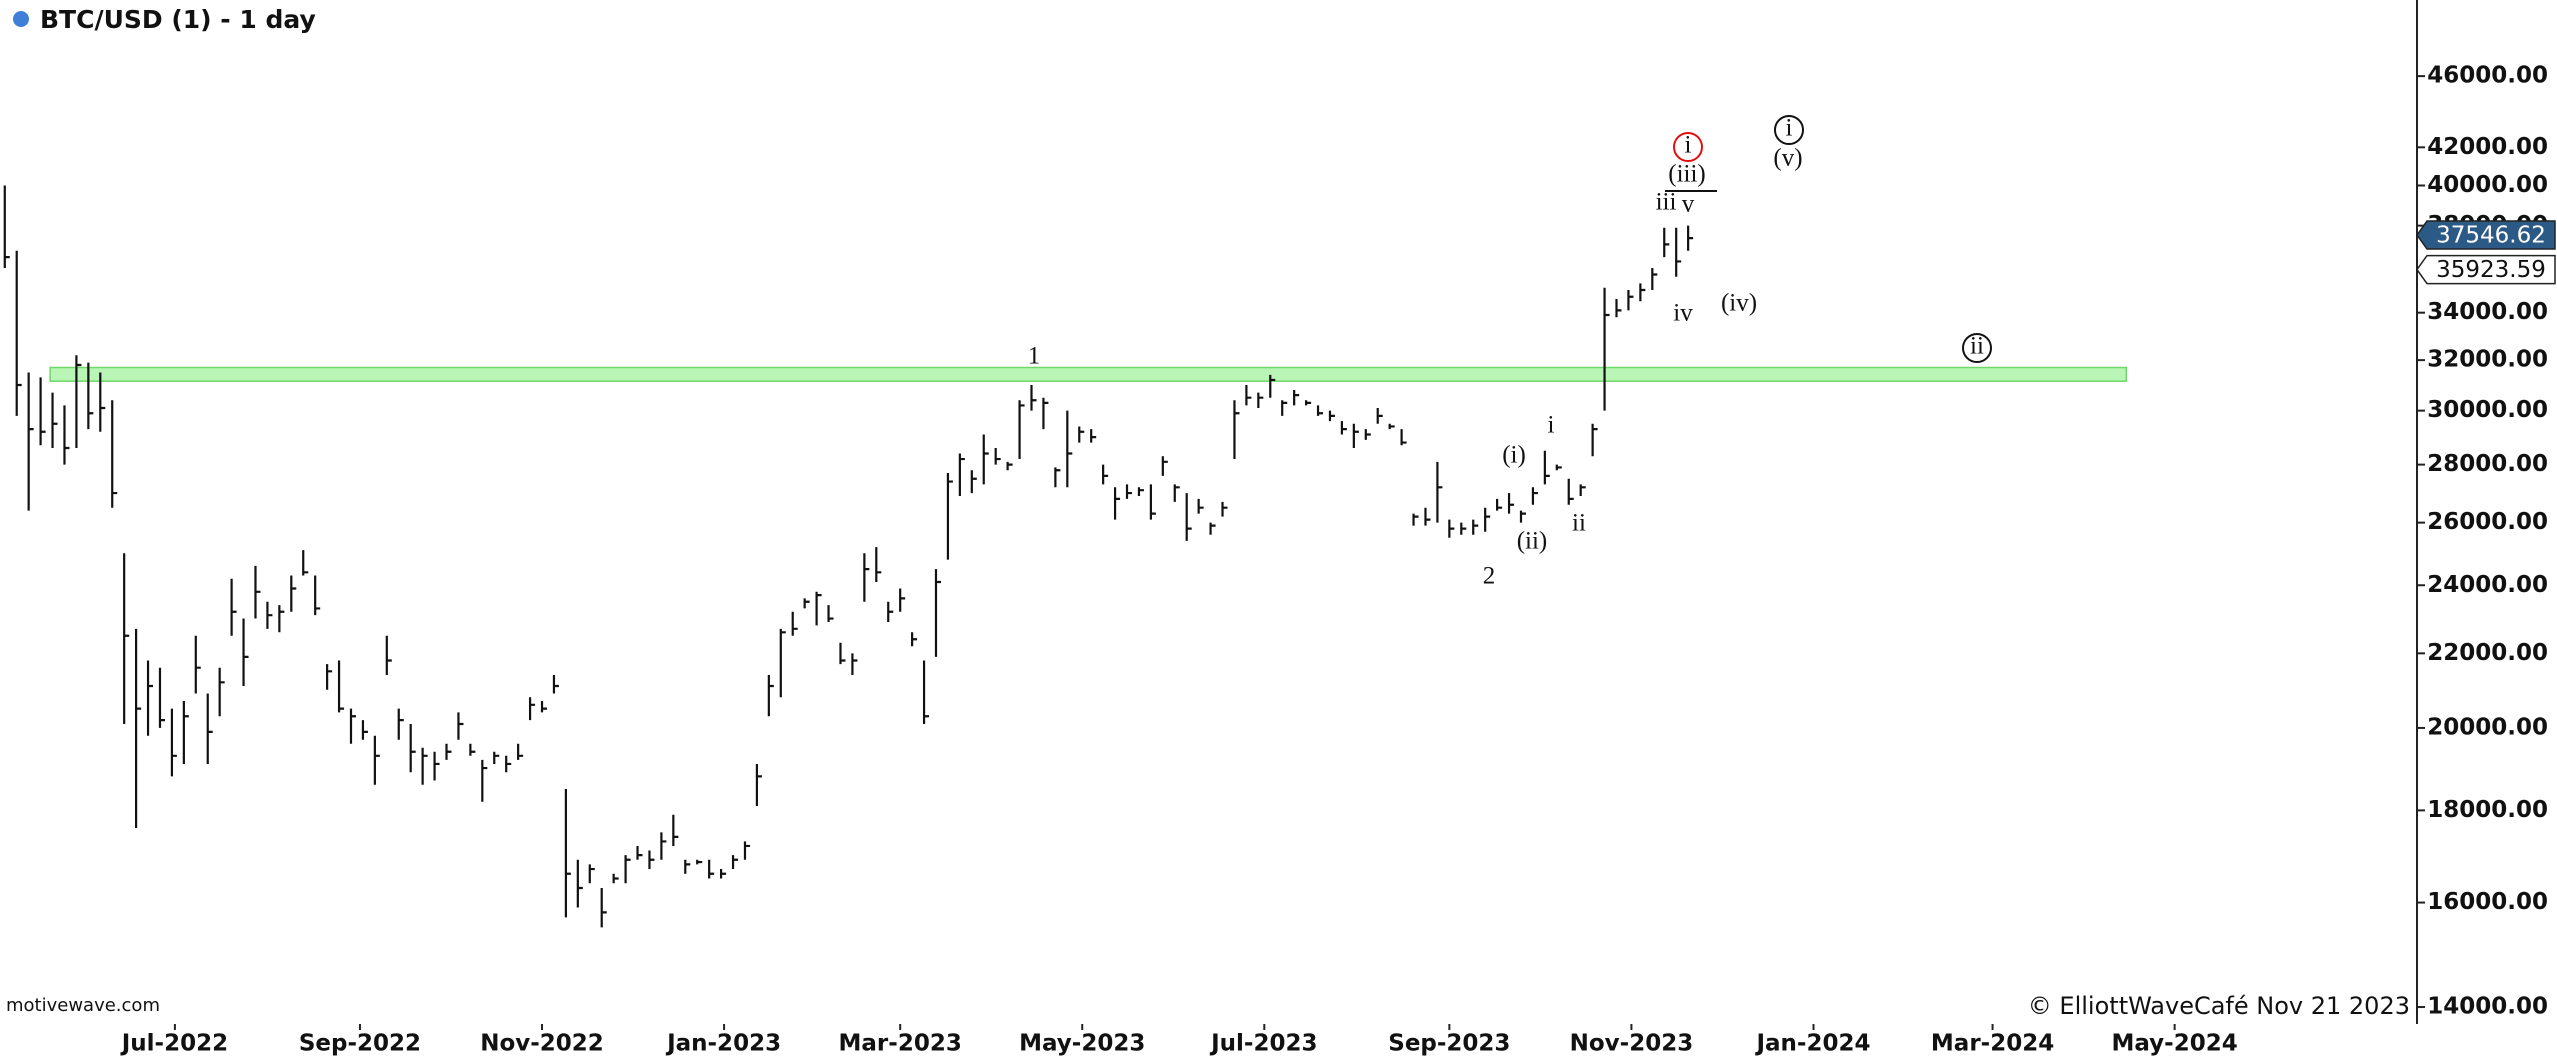 The width and height of the screenshot is (2557, 1057). What do you see at coordinates (2487, 185) in the screenshot?
I see `y-tick-label: 40000.00` at bounding box center [2487, 185].